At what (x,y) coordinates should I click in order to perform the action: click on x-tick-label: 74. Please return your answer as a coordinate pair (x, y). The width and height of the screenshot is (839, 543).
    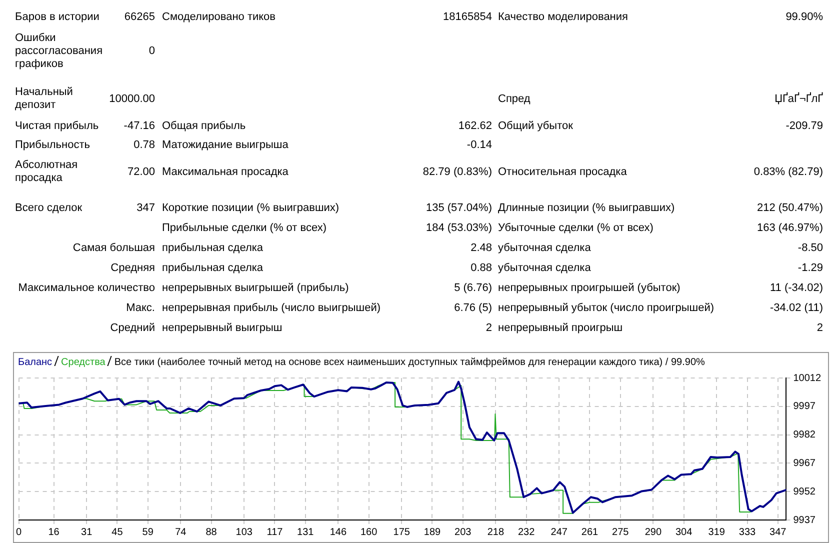
    Looking at the image, I should click on (181, 532).